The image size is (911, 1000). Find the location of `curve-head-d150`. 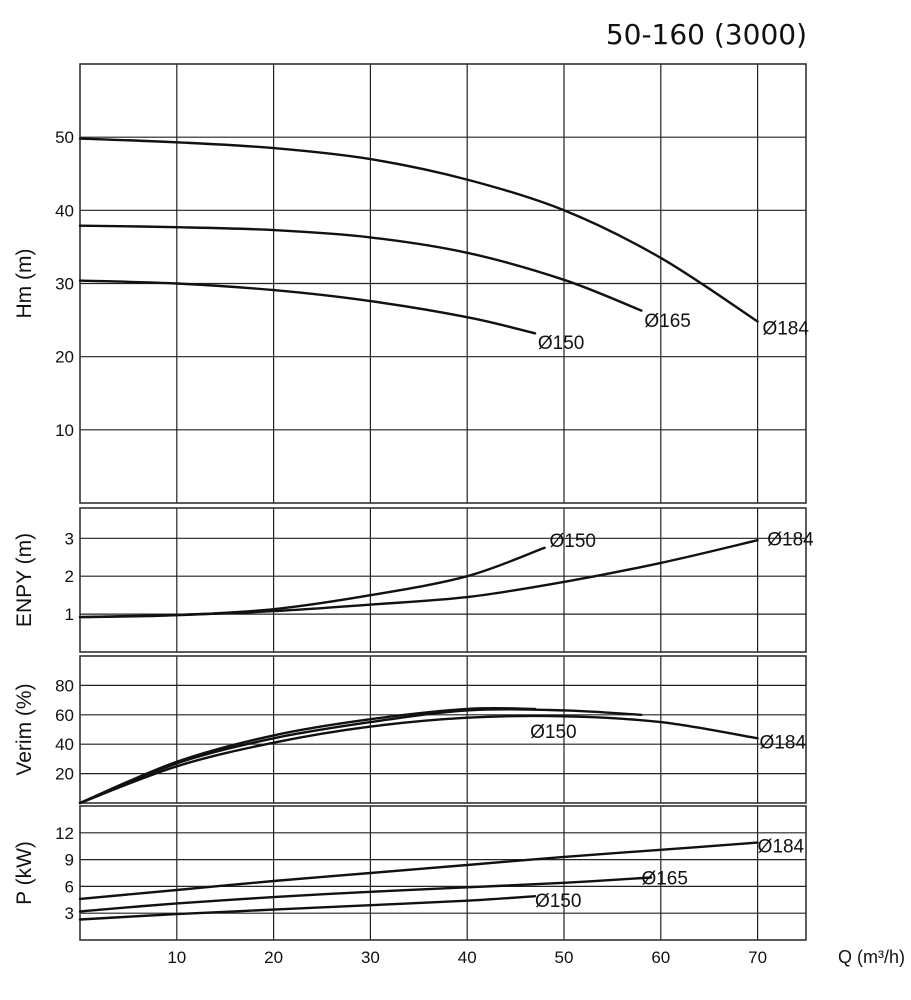

curve-head-d150 is located at coordinates (307, 307).